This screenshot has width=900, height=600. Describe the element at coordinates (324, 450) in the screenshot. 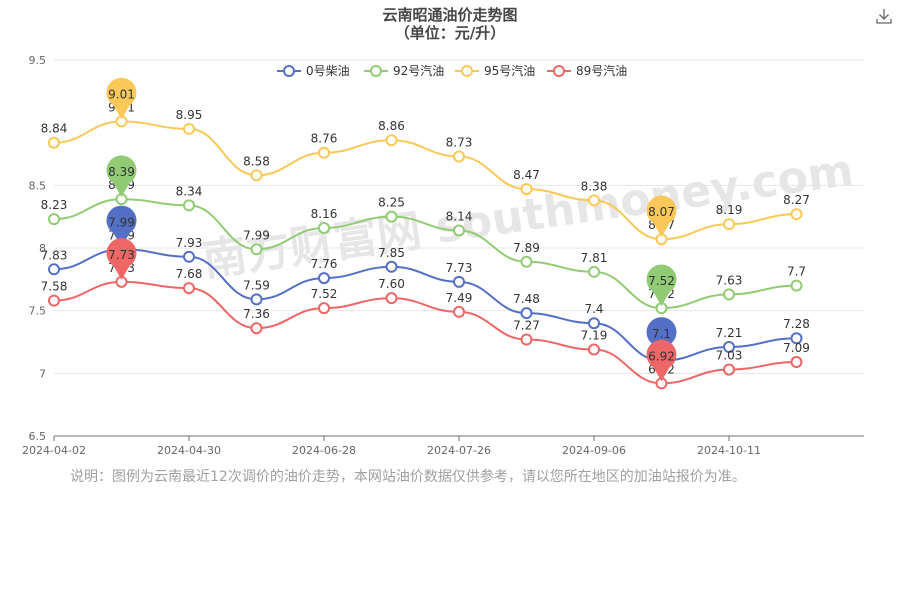

I see `x-tick-label: 2024-06-28` at that location.